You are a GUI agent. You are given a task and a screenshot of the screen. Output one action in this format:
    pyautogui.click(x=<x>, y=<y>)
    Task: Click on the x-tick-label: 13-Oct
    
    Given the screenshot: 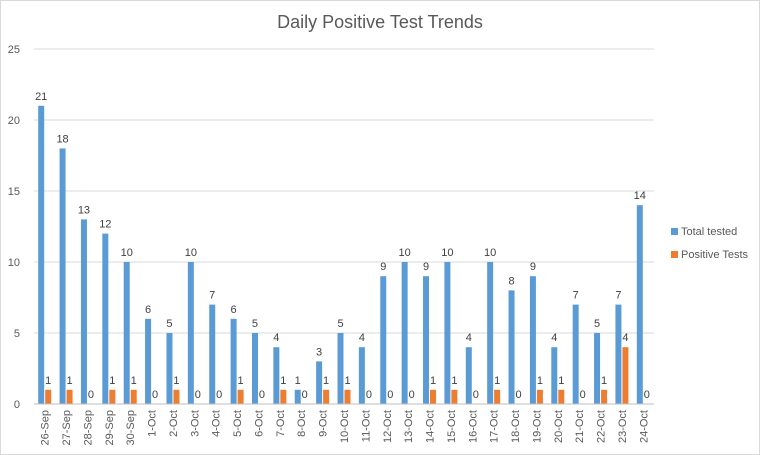 What is the action you would take?
    pyautogui.click(x=409, y=426)
    